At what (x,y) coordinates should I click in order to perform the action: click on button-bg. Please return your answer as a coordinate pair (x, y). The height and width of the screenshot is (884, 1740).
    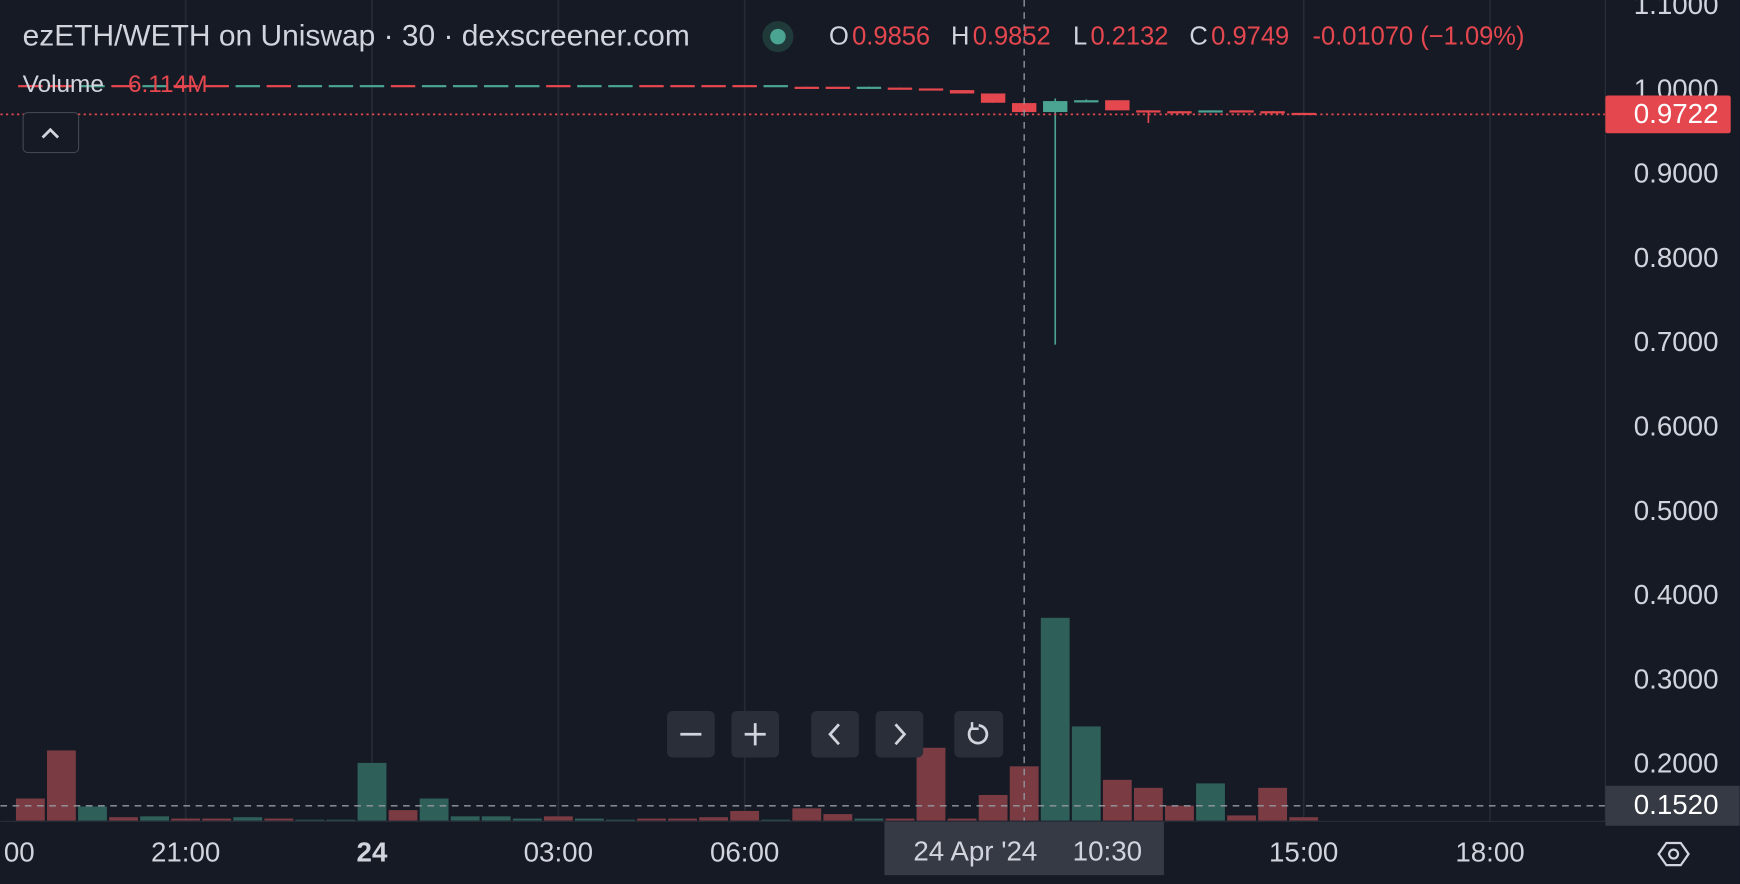
    Looking at the image, I should click on (979, 734).